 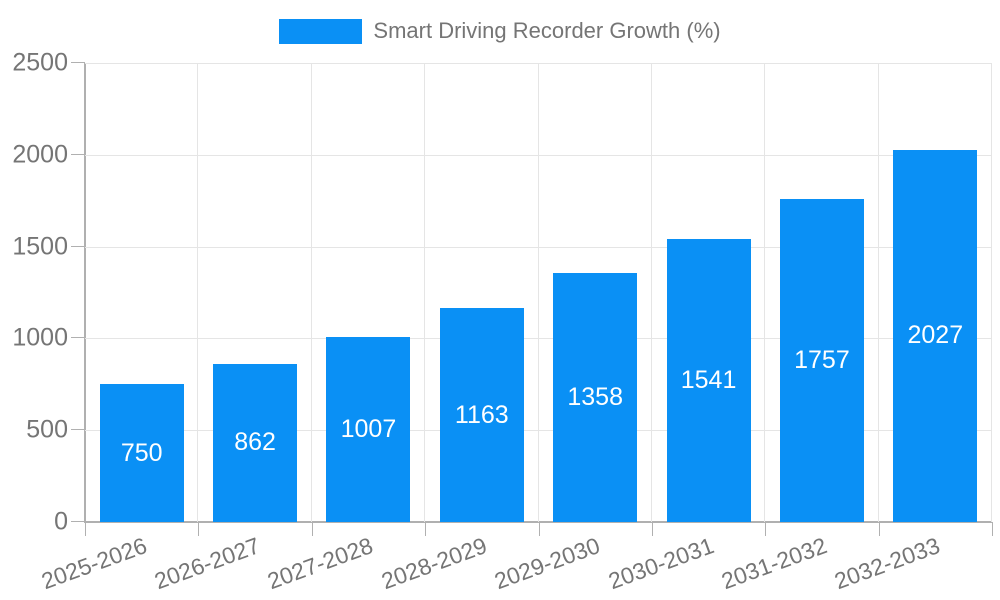 I want to click on y-tick-label: 0, so click(x=61, y=521).